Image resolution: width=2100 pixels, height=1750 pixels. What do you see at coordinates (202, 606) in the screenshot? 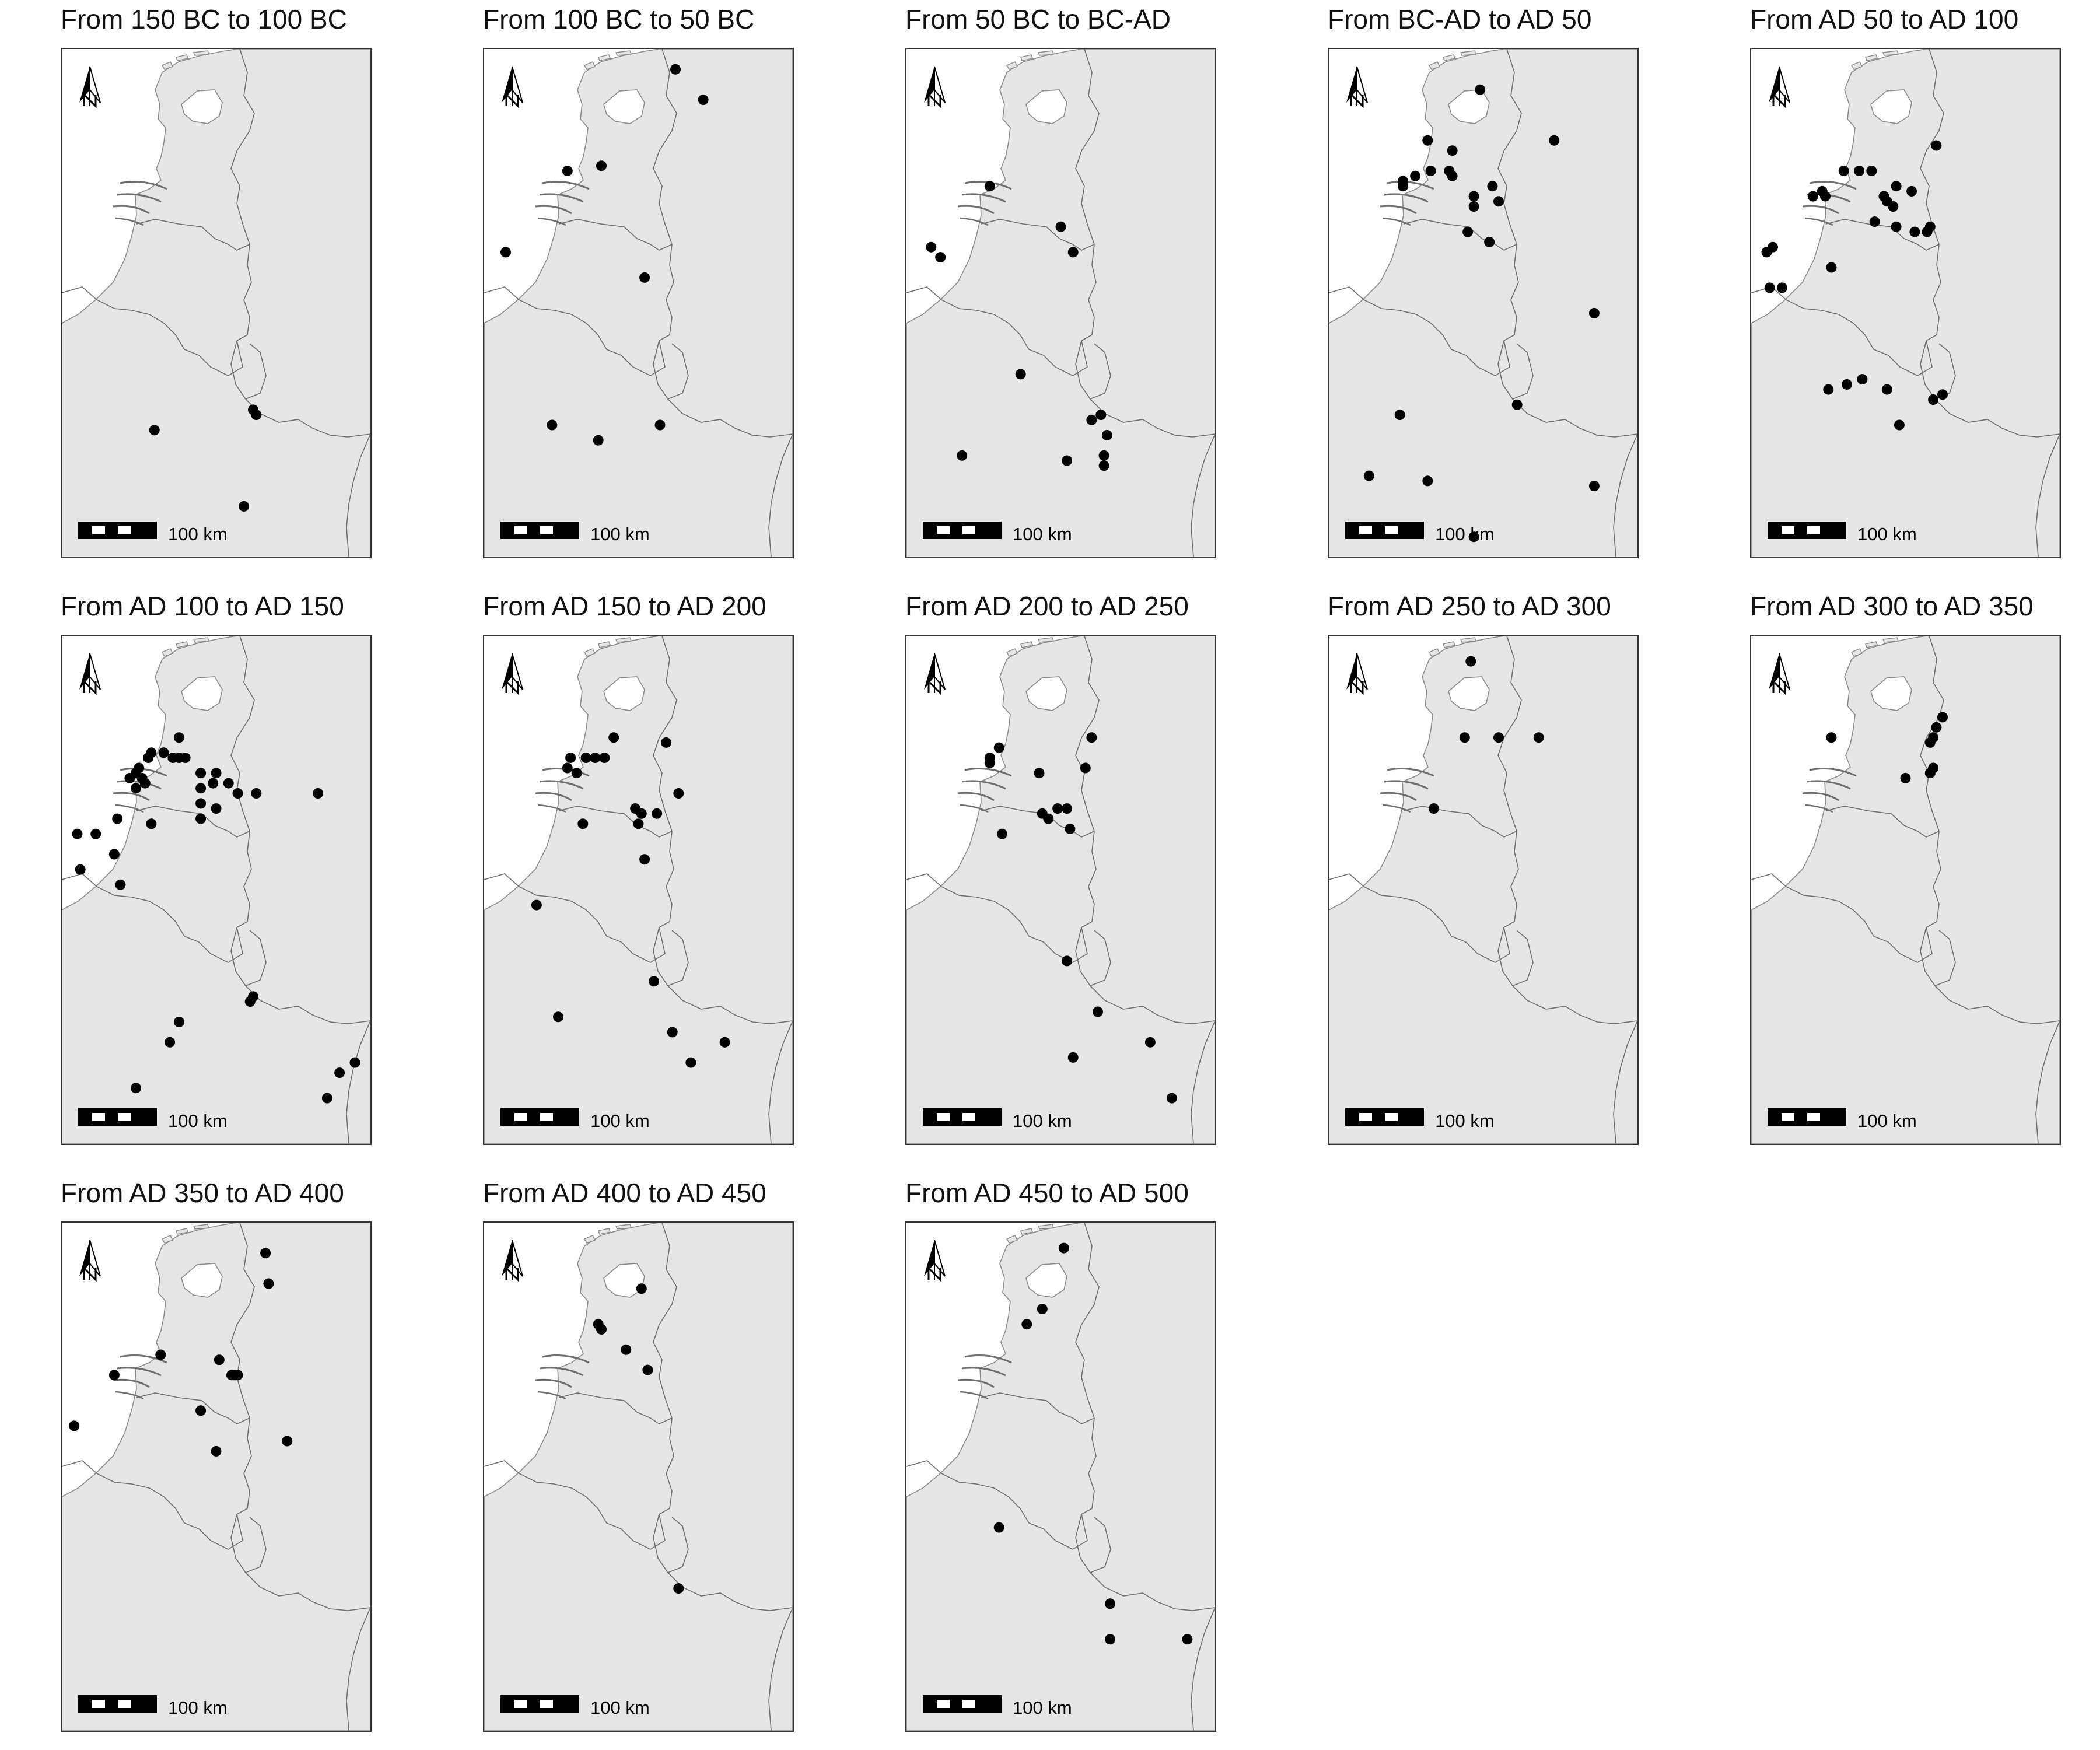
I see `panel-title: From AD 100 to AD 150` at bounding box center [202, 606].